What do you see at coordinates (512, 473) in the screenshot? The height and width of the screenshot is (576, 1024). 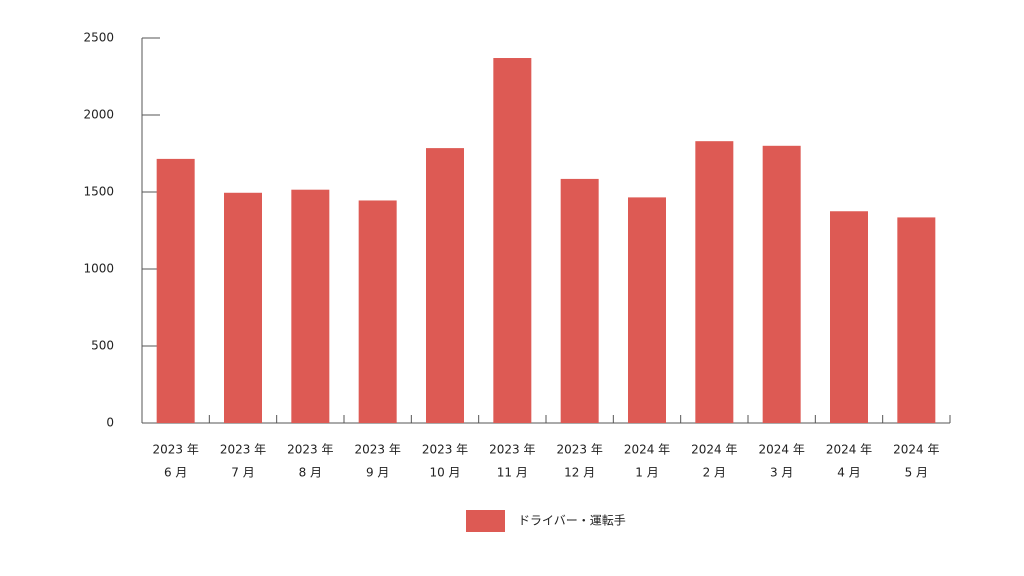 I see `x-tick-label: 11 月` at bounding box center [512, 473].